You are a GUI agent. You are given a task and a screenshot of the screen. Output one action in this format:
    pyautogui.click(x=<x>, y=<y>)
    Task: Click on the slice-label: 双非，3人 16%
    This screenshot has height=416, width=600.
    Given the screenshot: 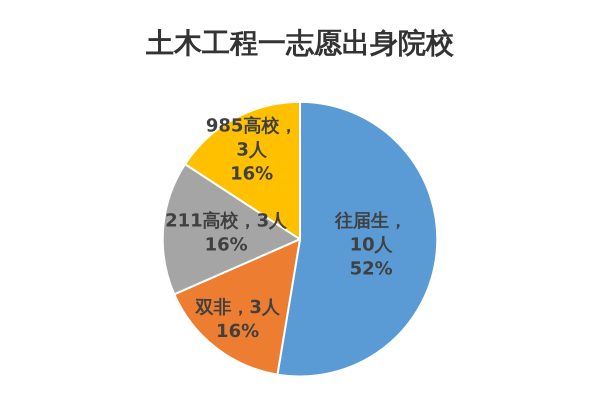 What is the action you would take?
    pyautogui.click(x=237, y=319)
    